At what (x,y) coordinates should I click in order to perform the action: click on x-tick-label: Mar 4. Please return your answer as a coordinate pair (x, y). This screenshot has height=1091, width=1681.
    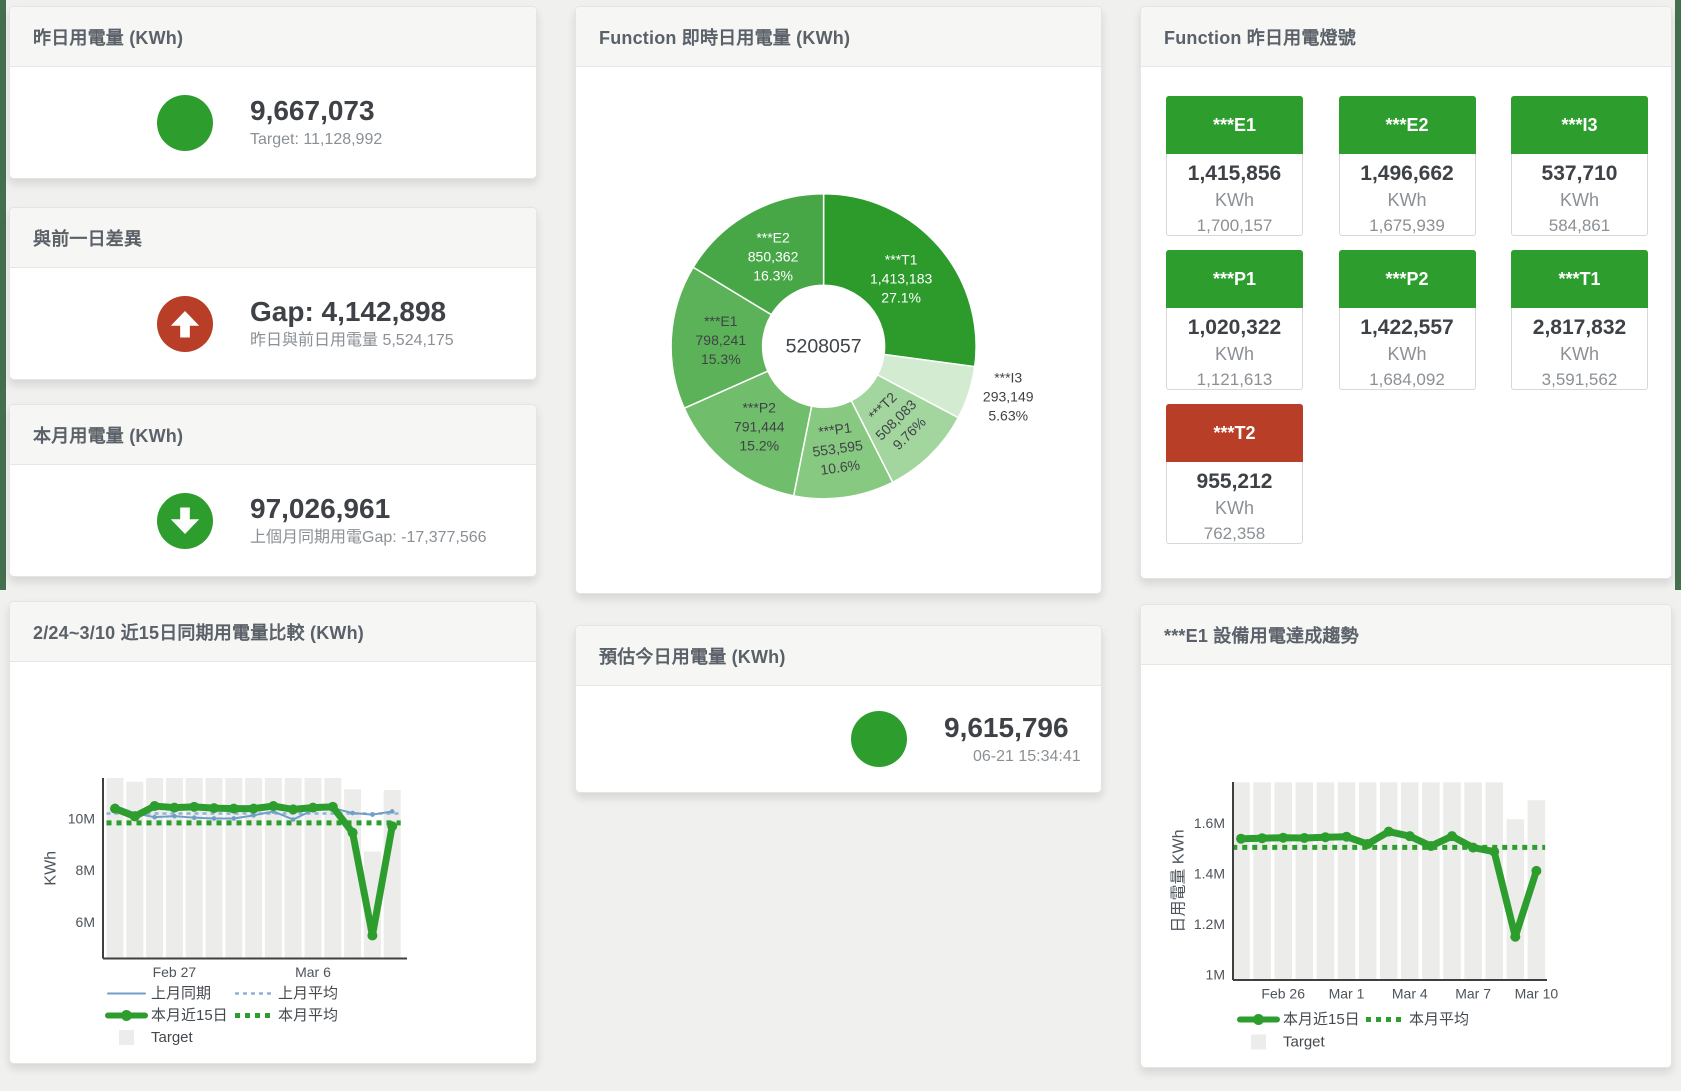
    Looking at the image, I should click on (1410, 994).